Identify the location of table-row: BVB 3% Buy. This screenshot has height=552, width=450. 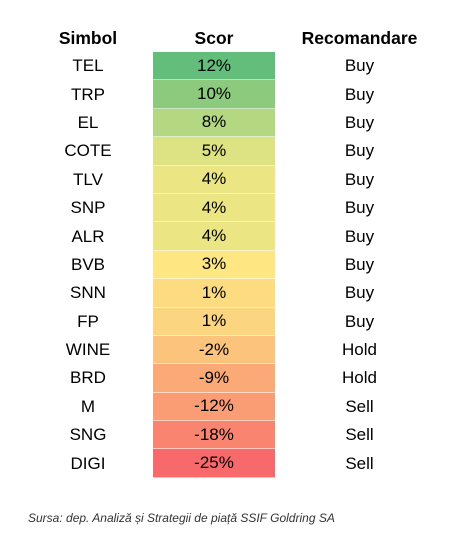
(236, 265).